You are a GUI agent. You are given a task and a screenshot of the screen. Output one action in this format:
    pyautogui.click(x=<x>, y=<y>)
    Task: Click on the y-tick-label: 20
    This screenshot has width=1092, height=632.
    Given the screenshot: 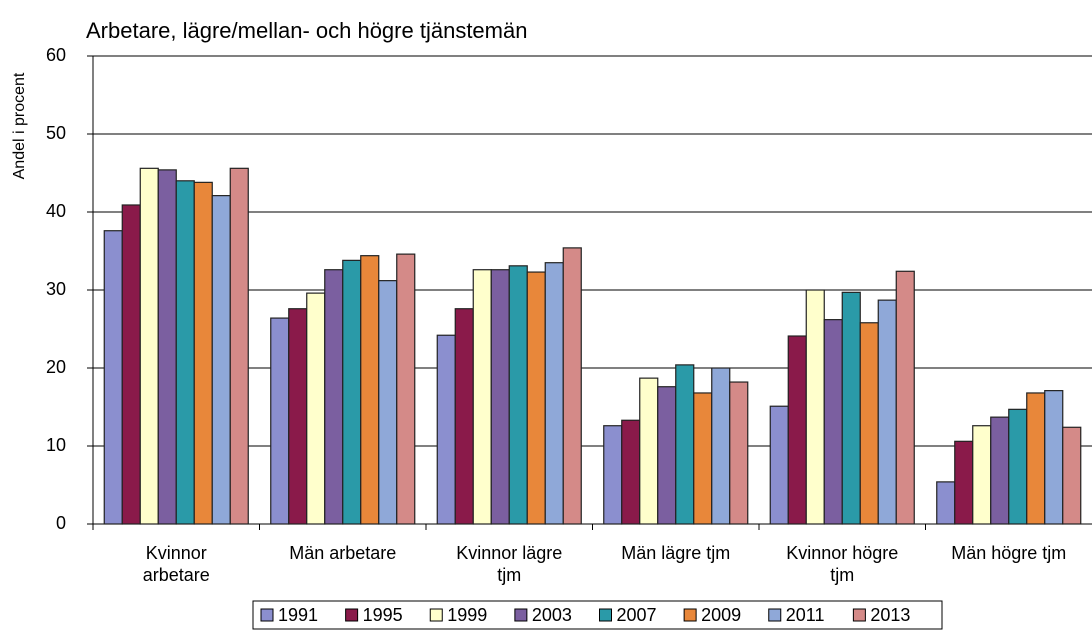 What is the action you would take?
    pyautogui.click(x=56, y=367)
    